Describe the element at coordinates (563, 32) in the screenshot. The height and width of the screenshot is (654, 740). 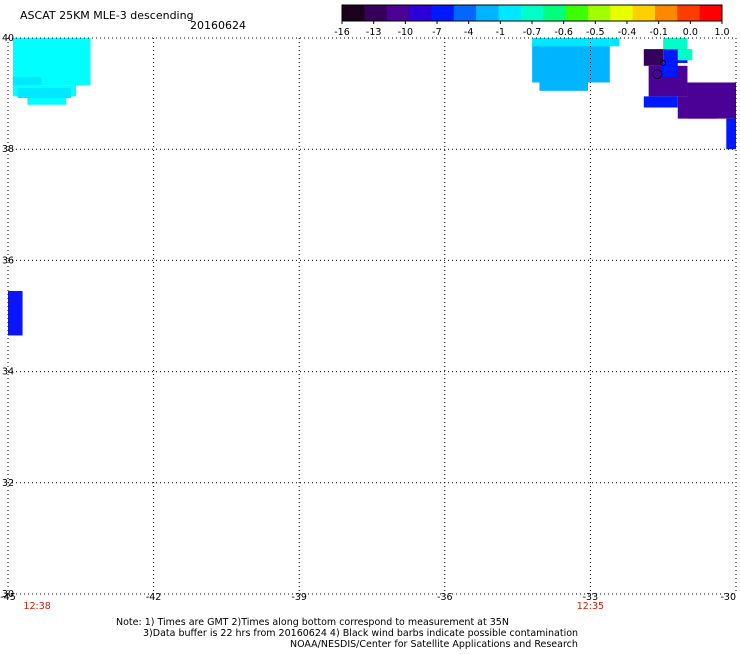
I see `colorbar-label: -0.6` at that location.